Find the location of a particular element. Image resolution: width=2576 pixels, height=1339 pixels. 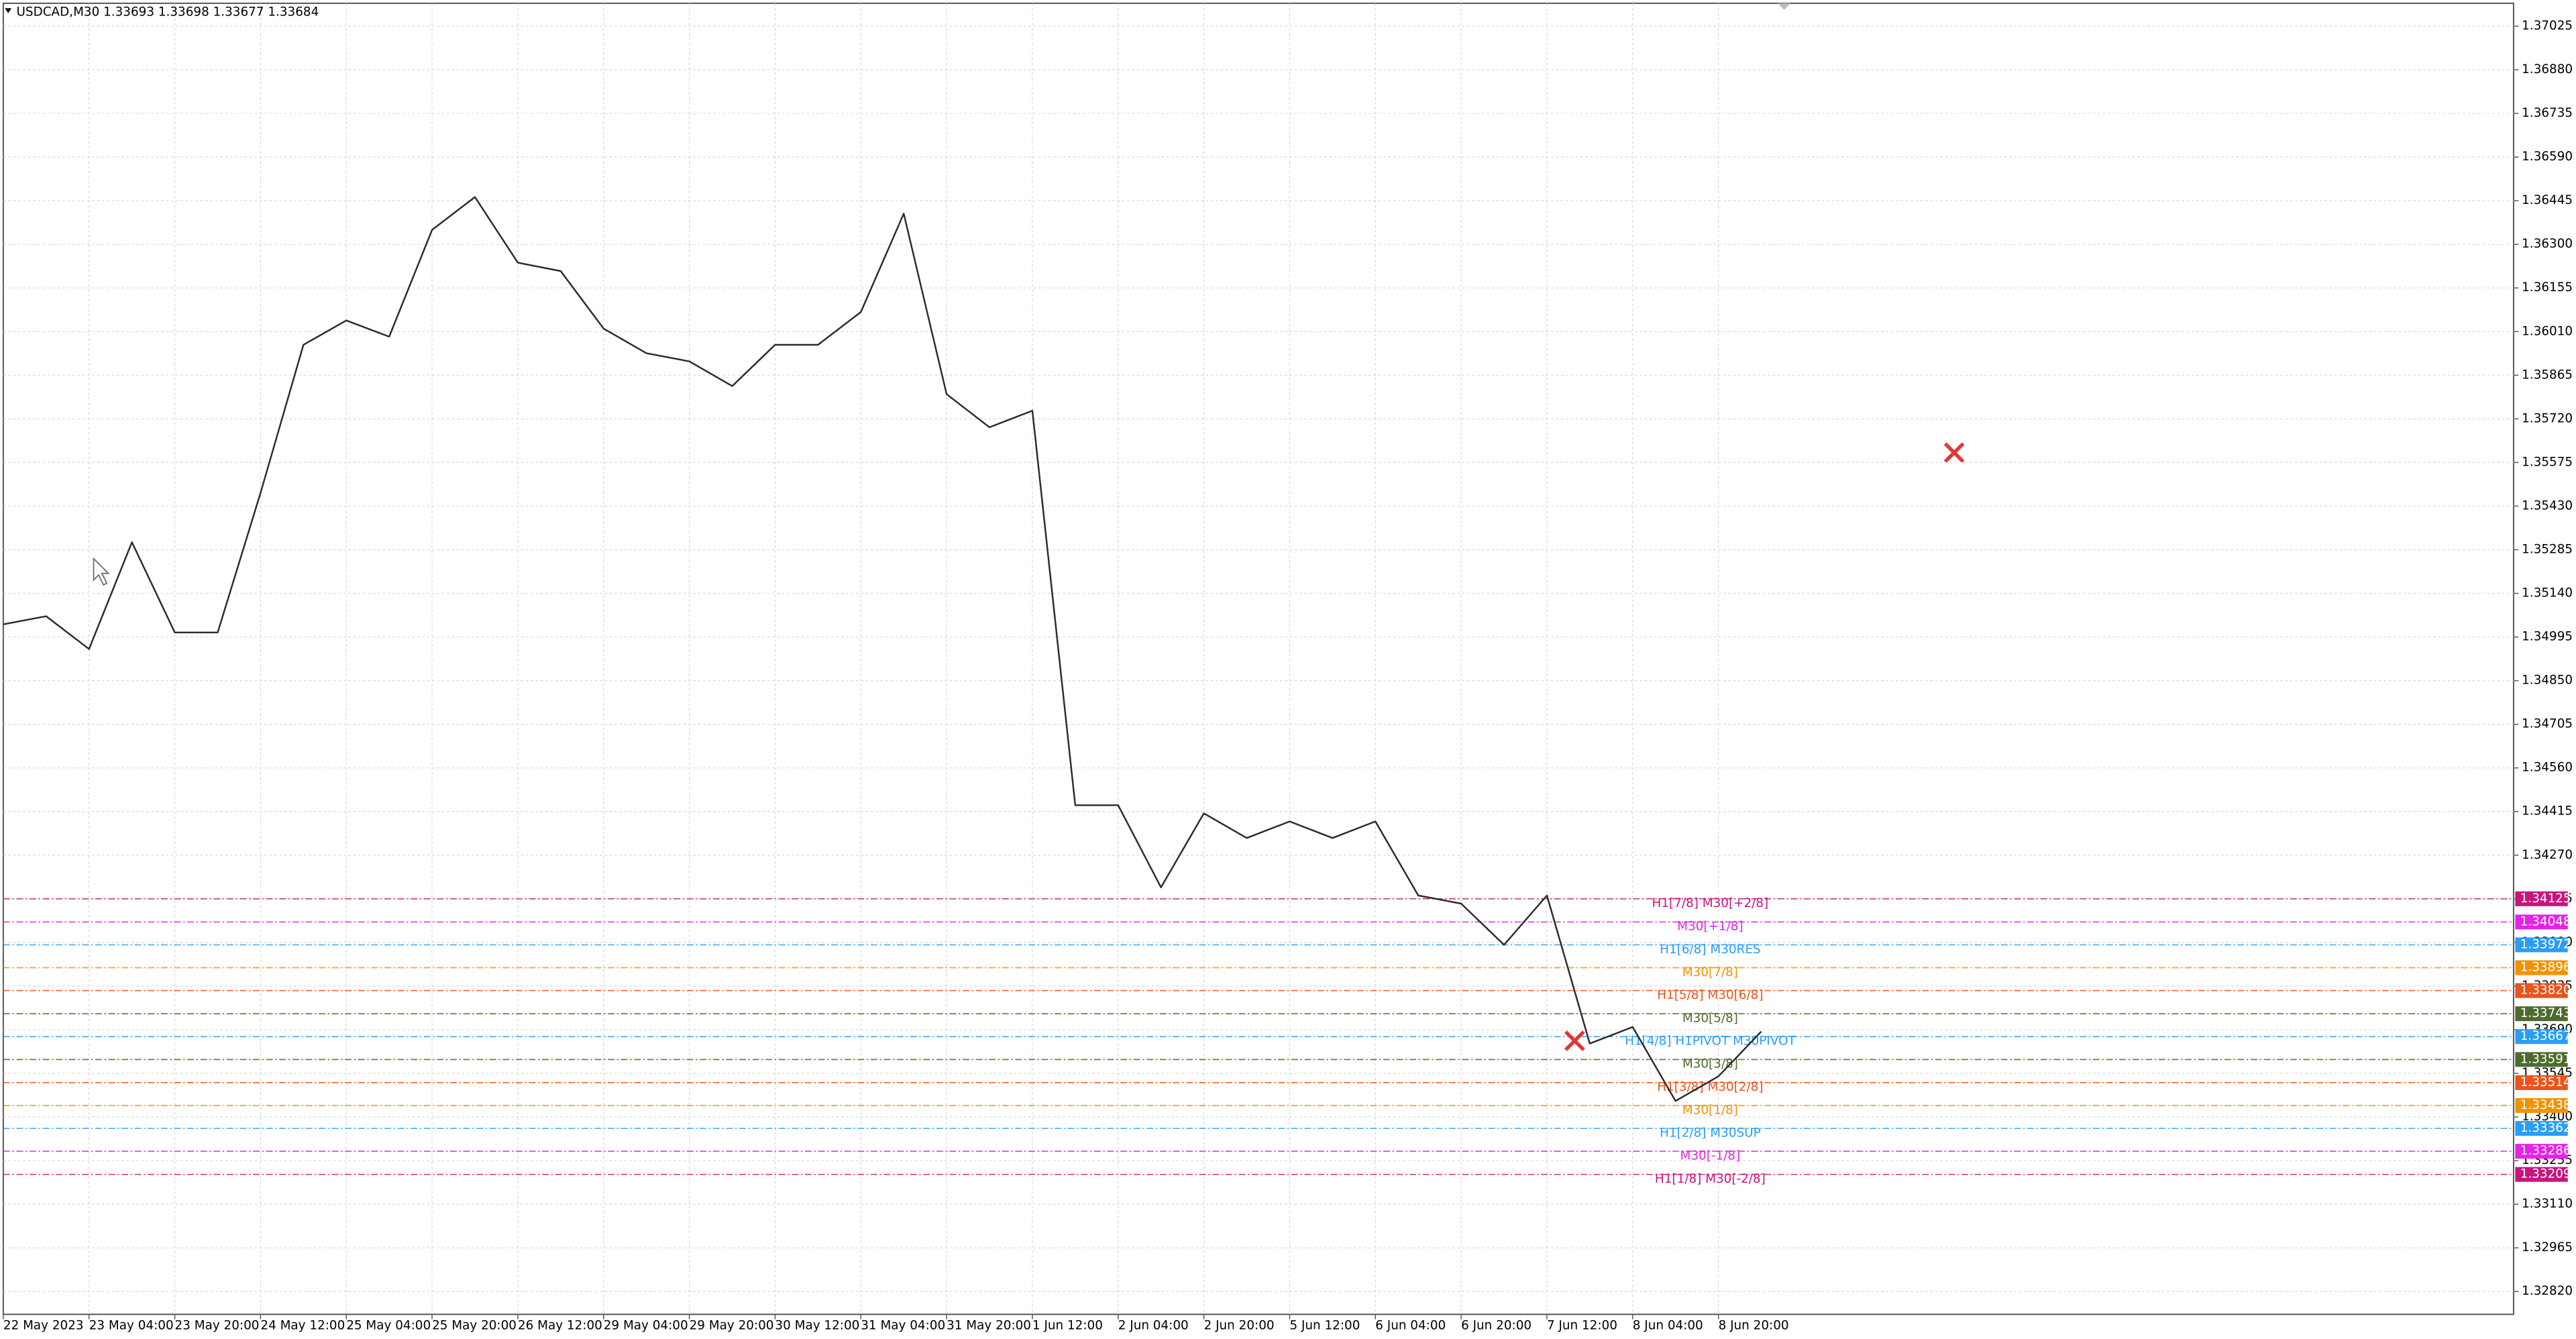

price-tag-label: 1.33667 is located at coordinates (2545, 1036).